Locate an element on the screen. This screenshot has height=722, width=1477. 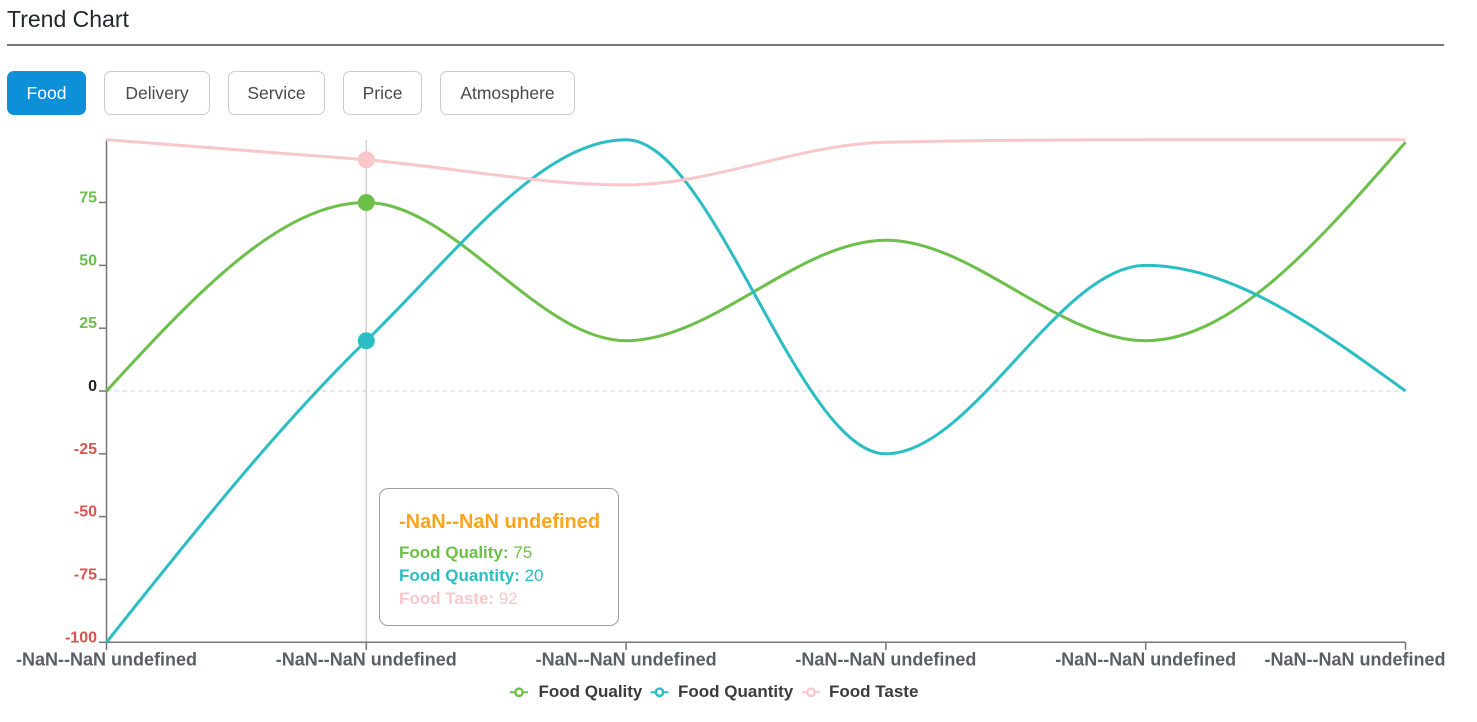
svg-text: Food Quantity is located at coordinates (736, 691).